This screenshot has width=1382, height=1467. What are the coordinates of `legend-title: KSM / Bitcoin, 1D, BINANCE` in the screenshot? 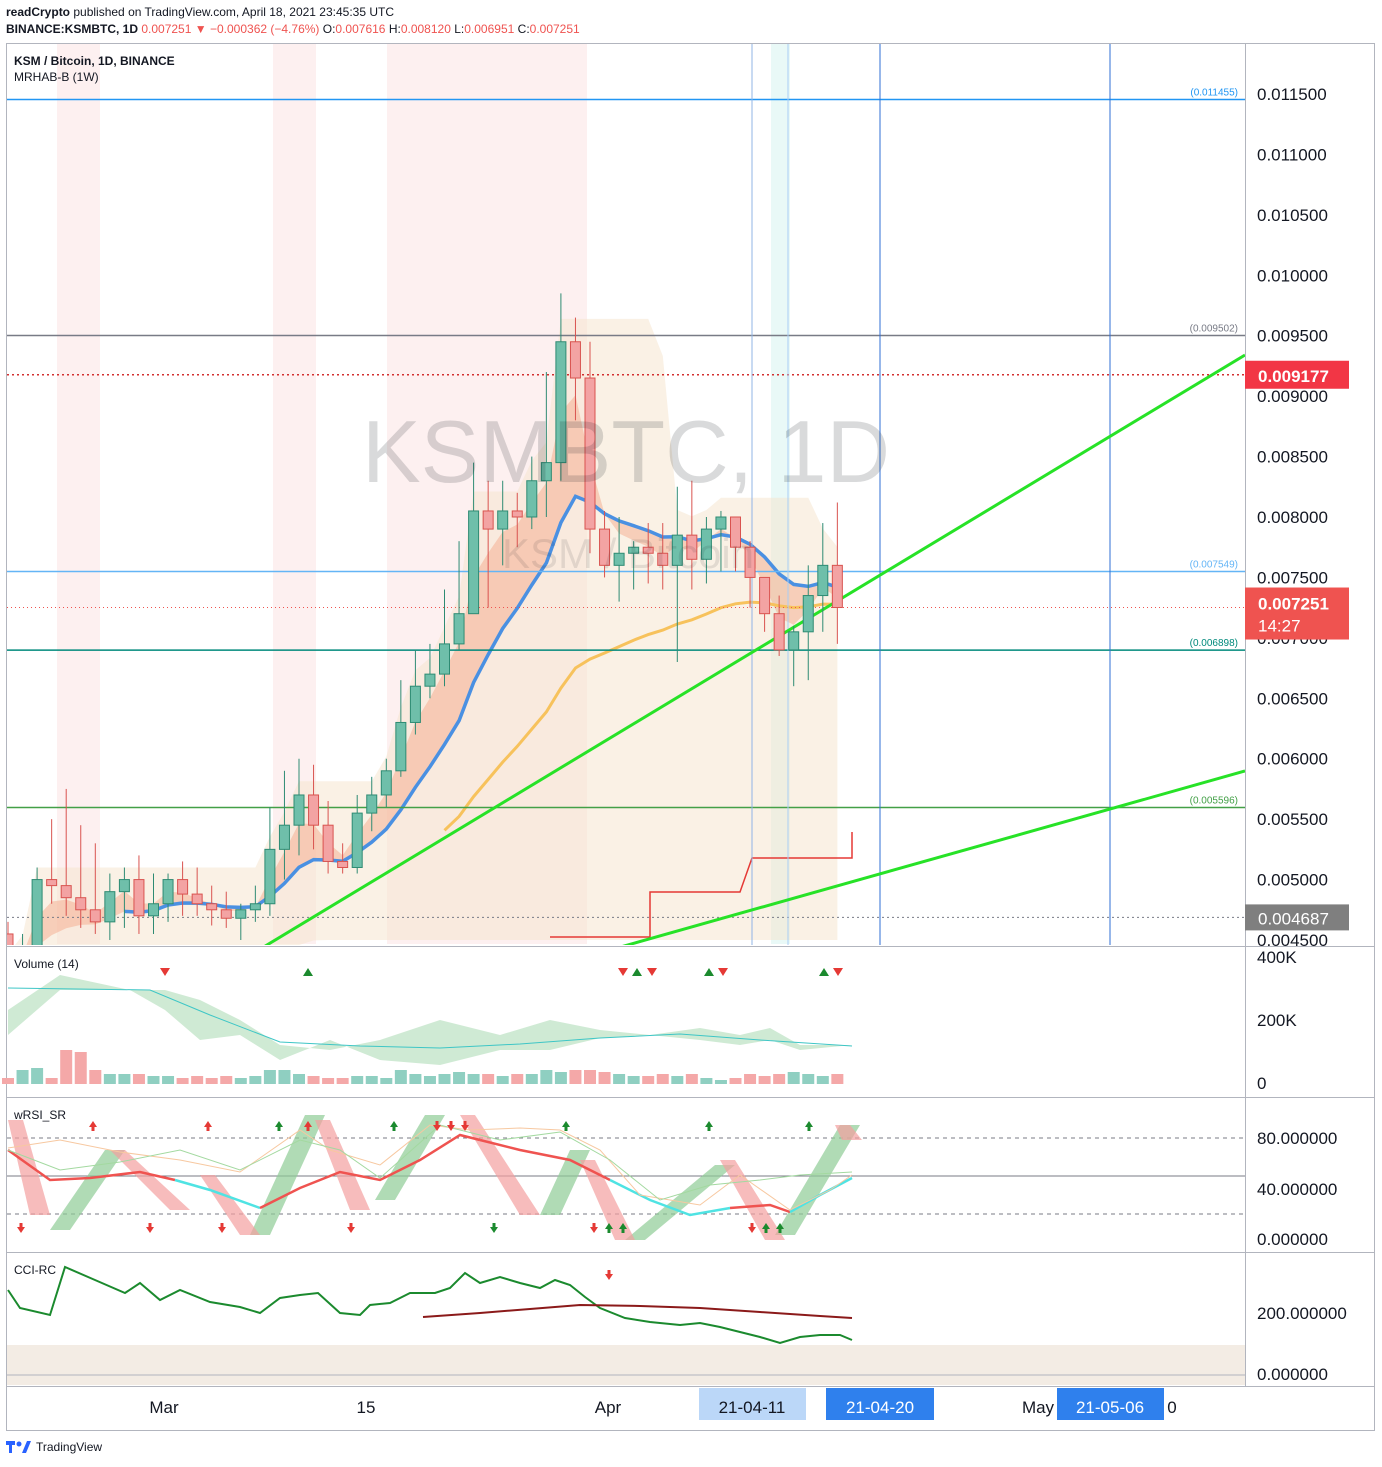 It's located at (94, 61).